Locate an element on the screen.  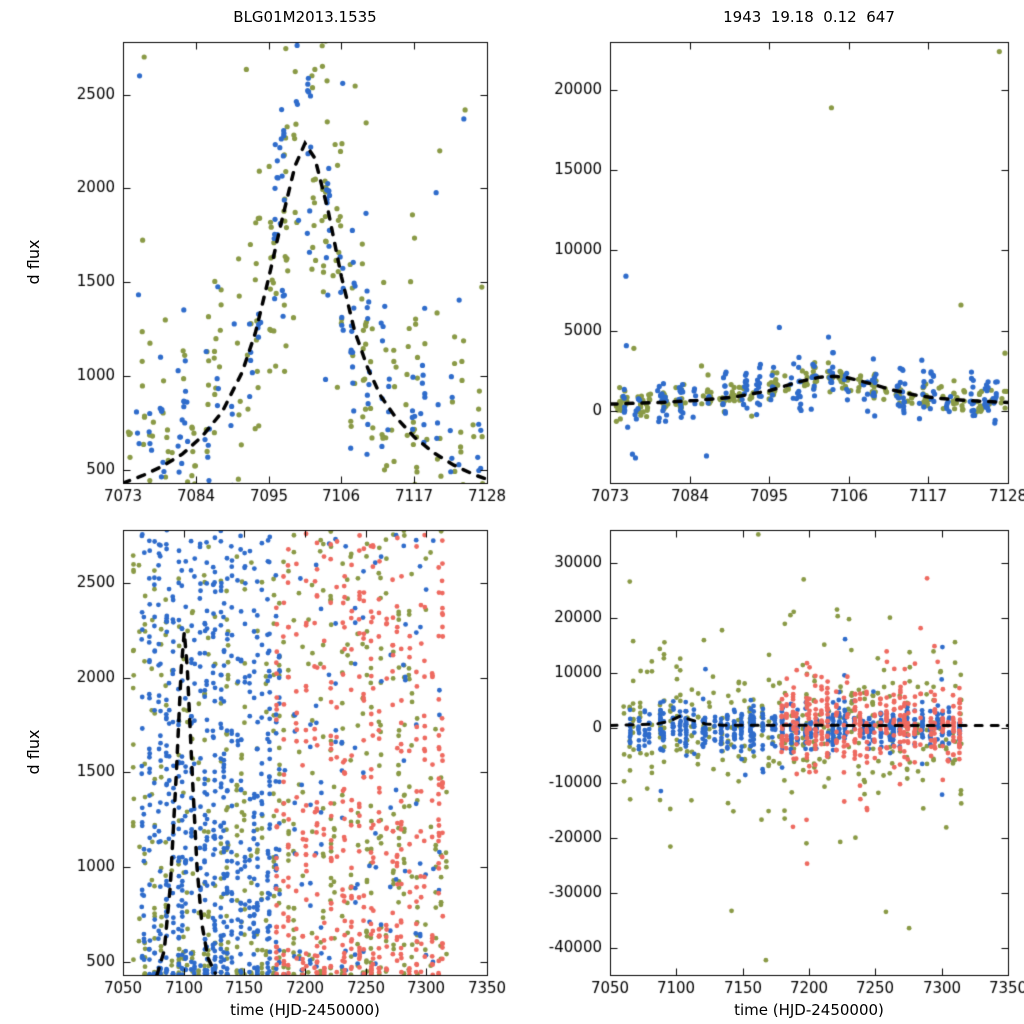
x-axis-label-time-right: time (HJD-2450000) is located at coordinates (809, 1010).